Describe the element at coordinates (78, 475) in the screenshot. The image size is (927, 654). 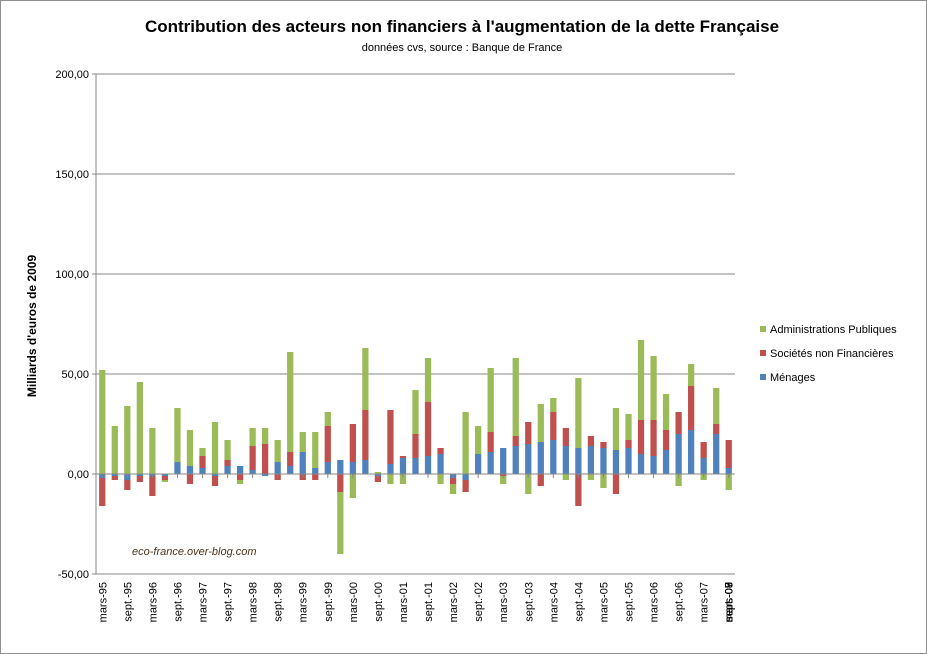
I see `y-tick-label: 0,00` at that location.